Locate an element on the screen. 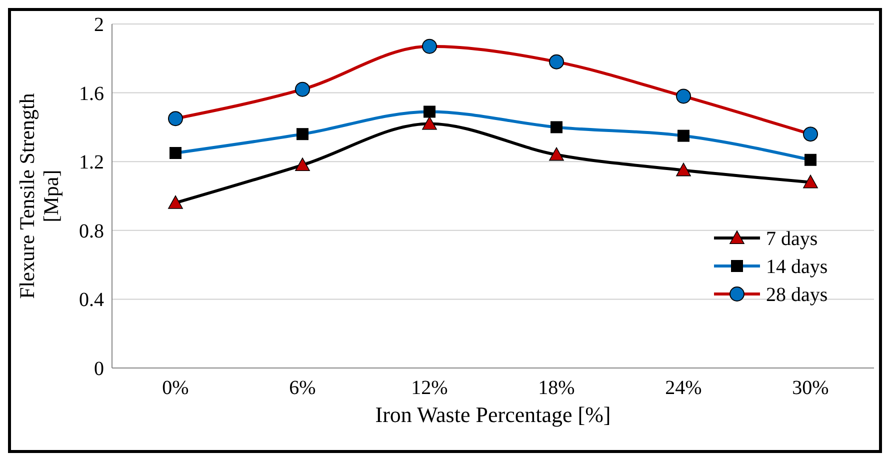 The image size is (890, 461). x-axis-title: Iron Waste Percentage [%] is located at coordinates (493, 414).